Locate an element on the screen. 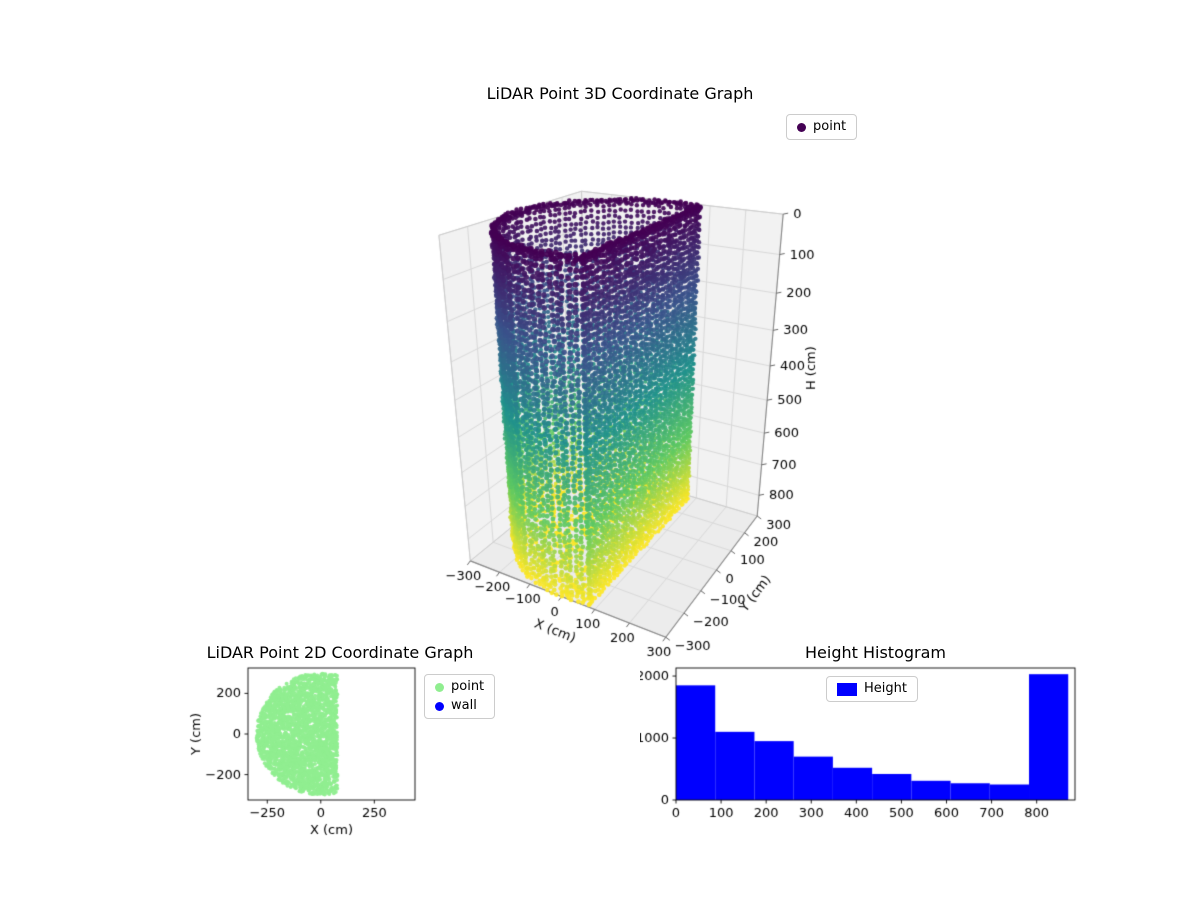 The width and height of the screenshot is (1200, 900). legend-item-wall: wall is located at coordinates (459, 706).